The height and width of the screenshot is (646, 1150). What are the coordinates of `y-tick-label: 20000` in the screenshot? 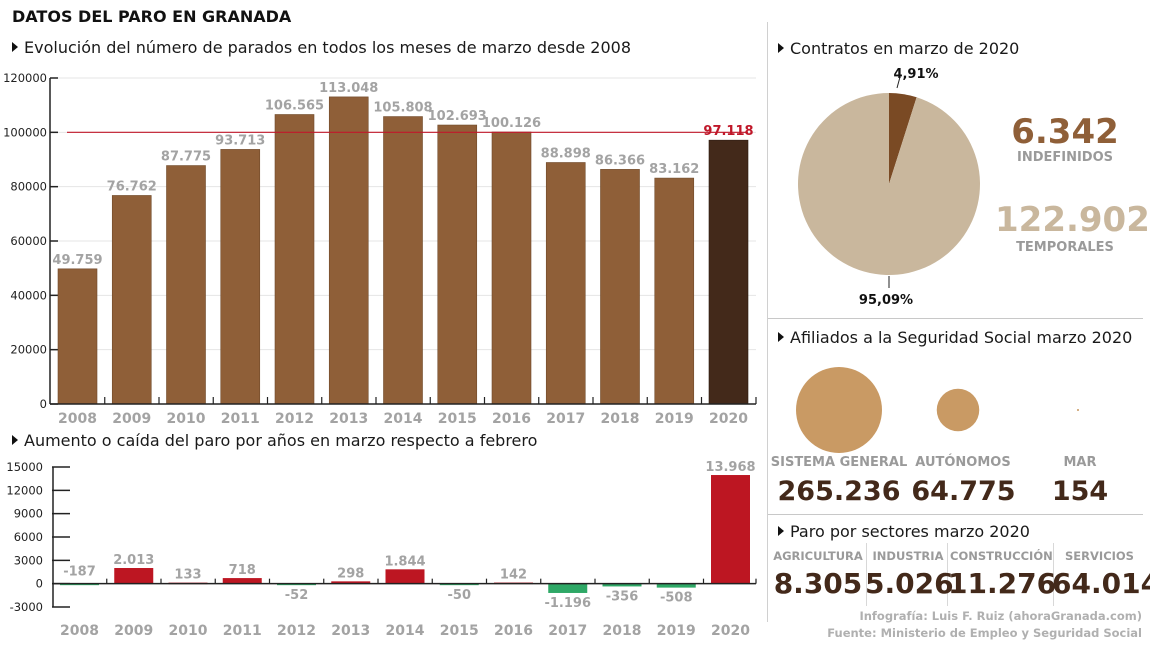 It's located at (28, 350).